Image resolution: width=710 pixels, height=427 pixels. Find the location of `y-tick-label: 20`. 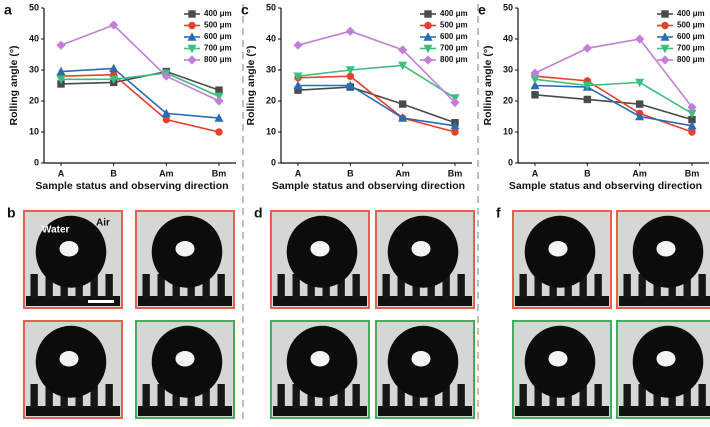

y-tick-label: 20 is located at coordinates (508, 100).